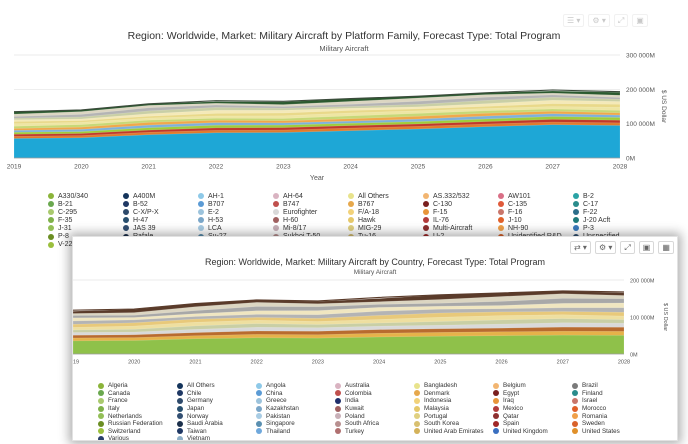 Image resolution: width=688 pixels, height=444 pixels. Describe the element at coordinates (611, 386) in the screenshot. I see `legend-item: Brazil` at that location.